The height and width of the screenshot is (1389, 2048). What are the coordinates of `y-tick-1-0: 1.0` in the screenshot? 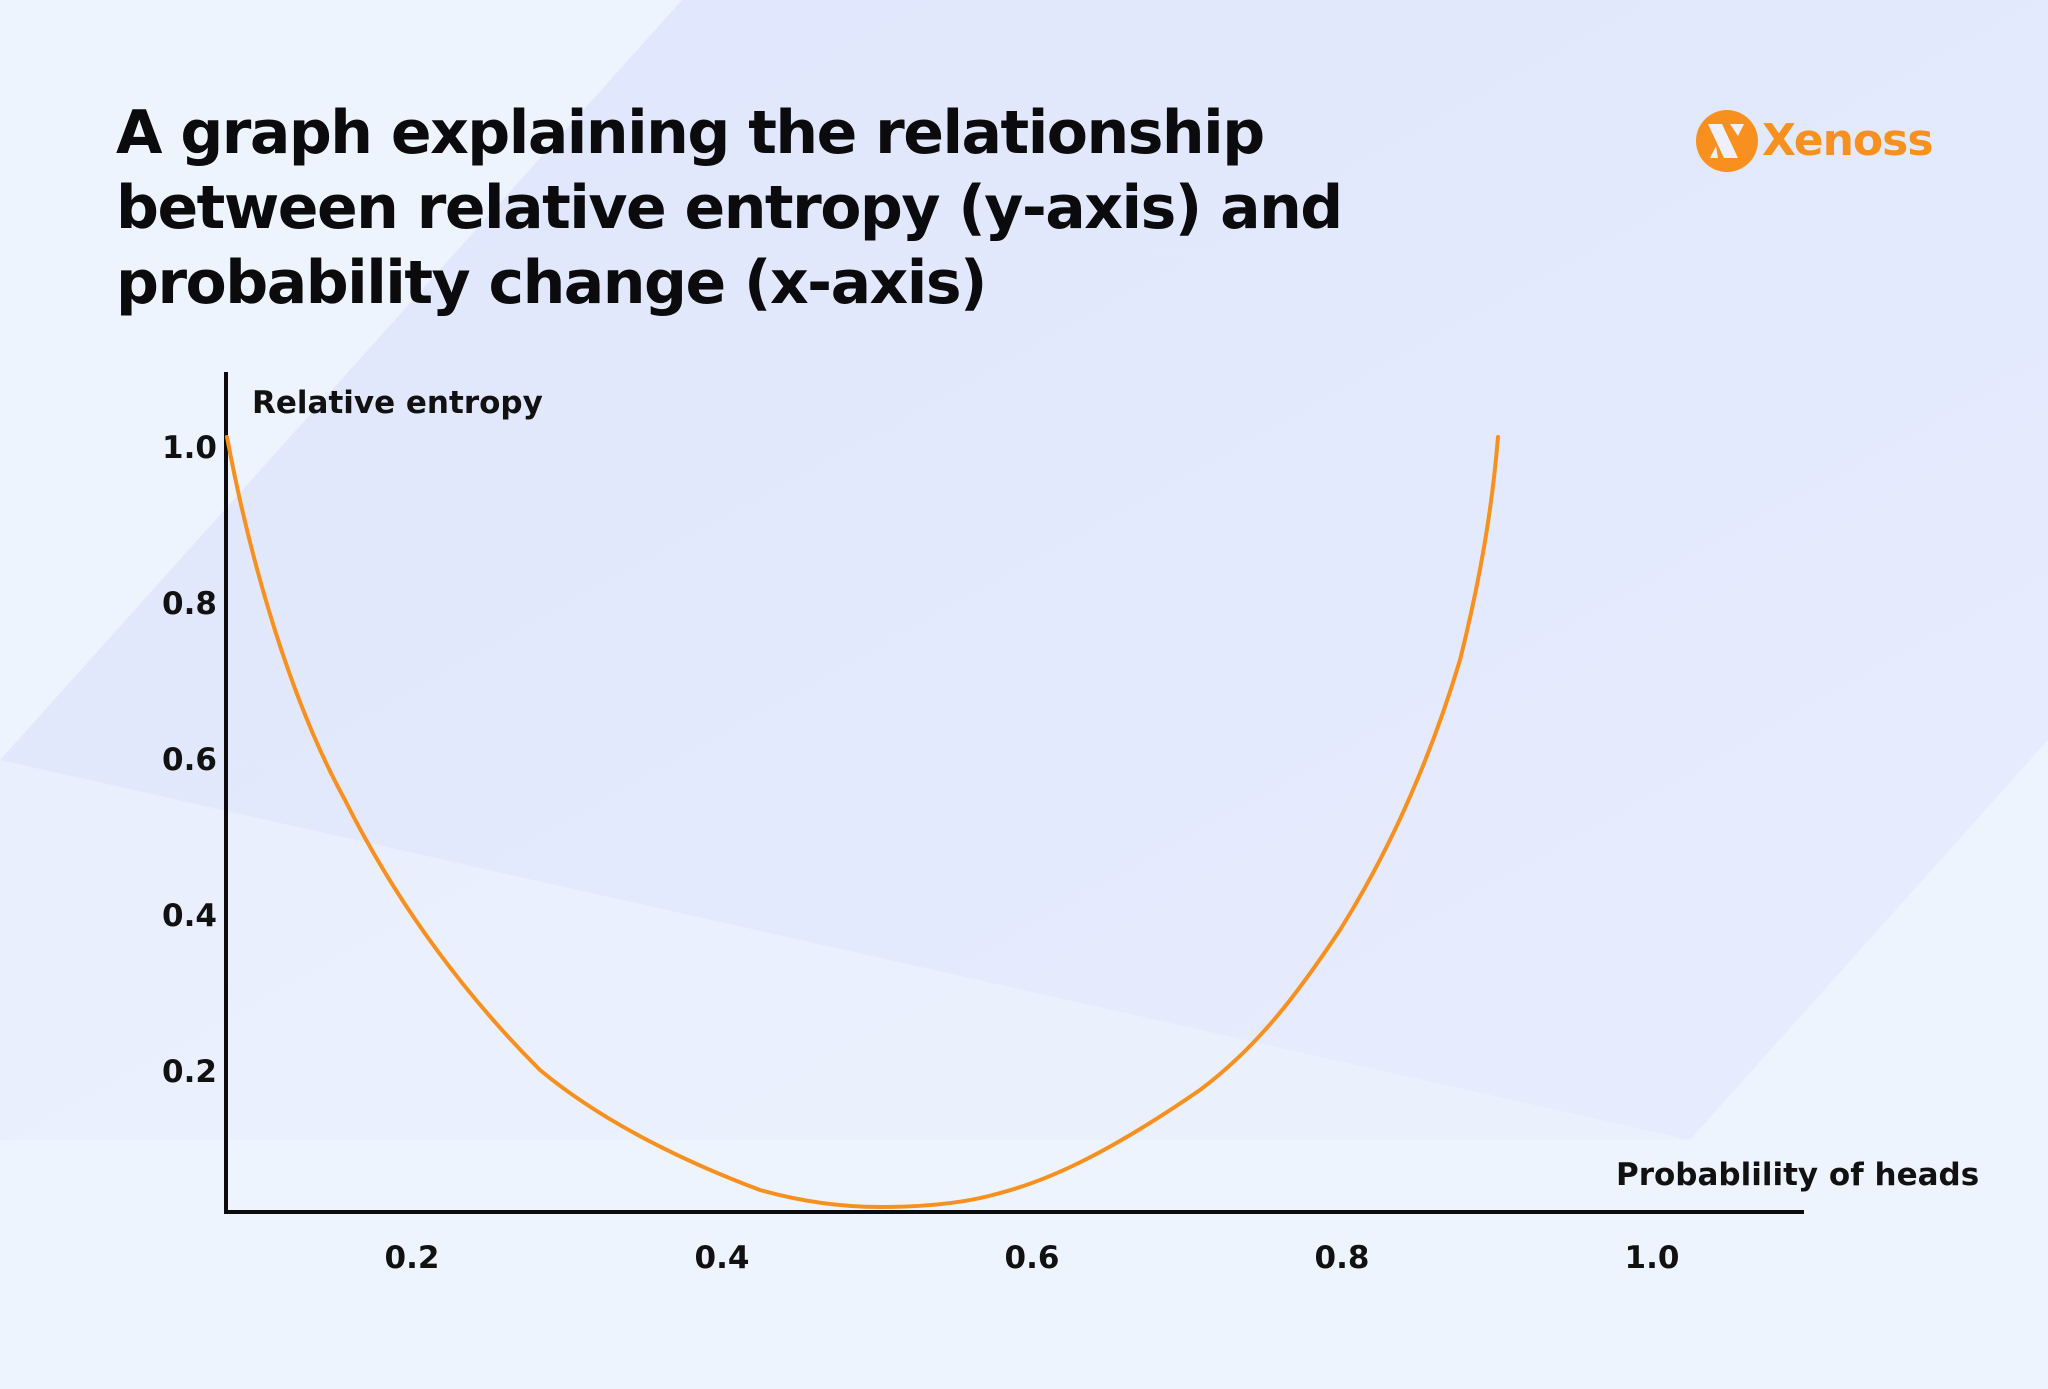 It's located at (189, 448).